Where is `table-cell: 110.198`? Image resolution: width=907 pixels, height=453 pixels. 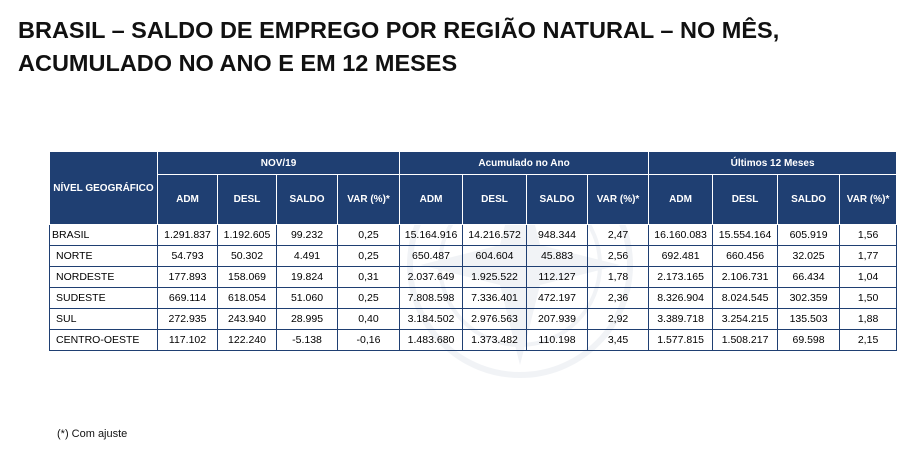
table-cell: 110.198 is located at coordinates (557, 340).